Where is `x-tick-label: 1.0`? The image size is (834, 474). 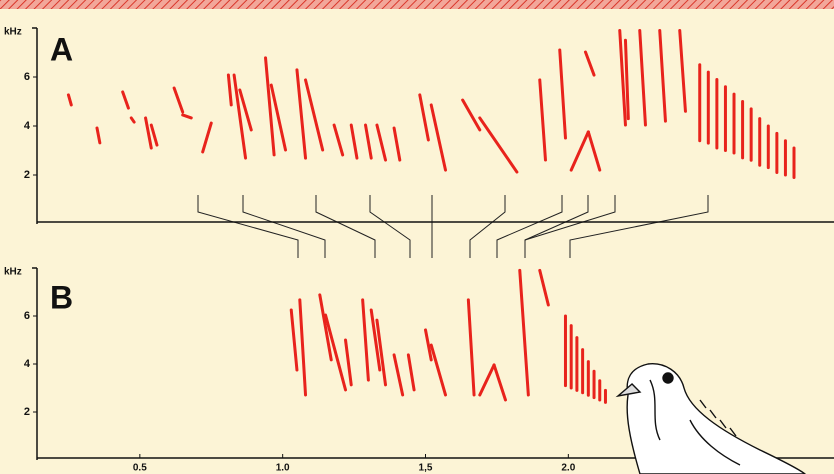 x-tick-label: 1.0 is located at coordinates (283, 468).